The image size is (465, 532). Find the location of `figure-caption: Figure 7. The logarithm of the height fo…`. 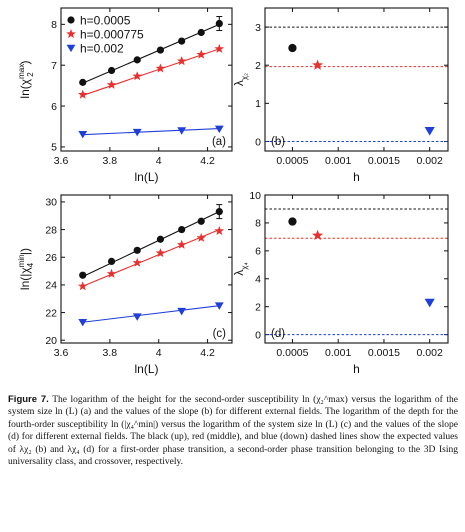

figure-caption: Figure 7. The logarithm of the height fo… is located at coordinates (233, 431).